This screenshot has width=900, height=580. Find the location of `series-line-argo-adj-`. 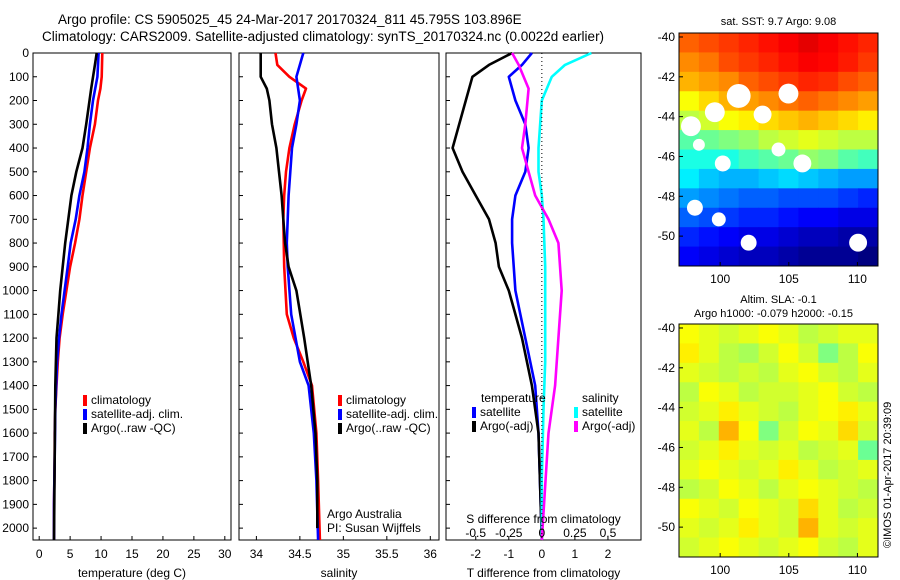

series-line-argo-adj- is located at coordinates (537, 296).